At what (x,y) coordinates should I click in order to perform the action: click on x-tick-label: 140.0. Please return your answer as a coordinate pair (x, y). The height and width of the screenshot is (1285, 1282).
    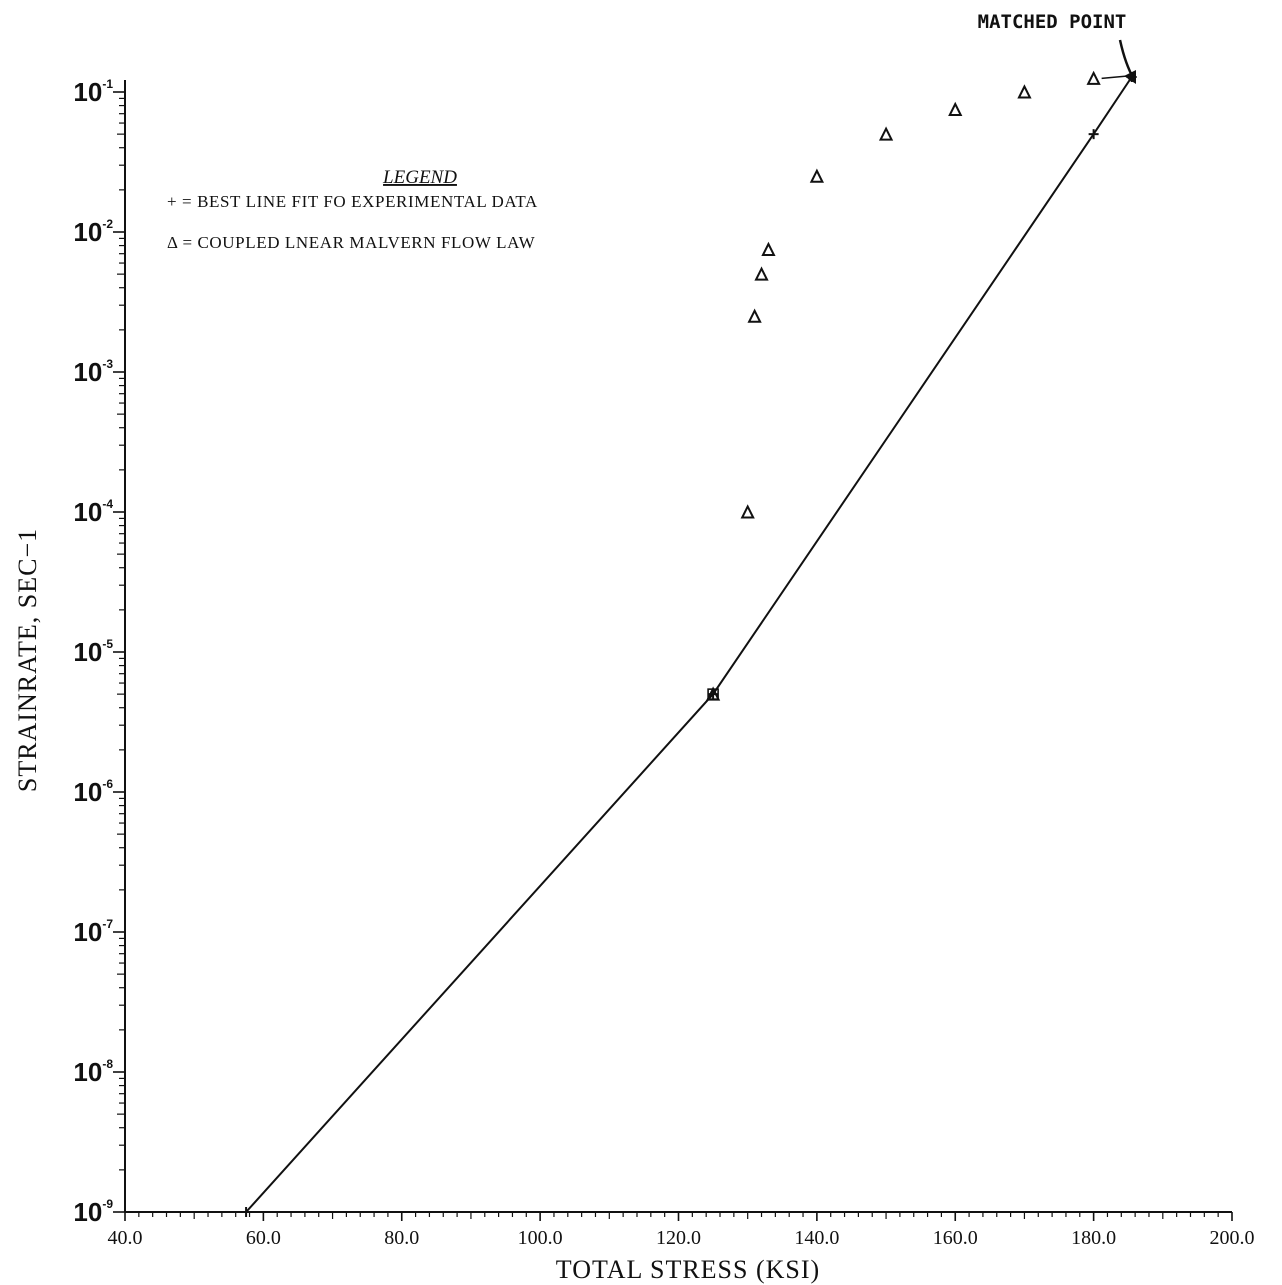
    Looking at the image, I should click on (816, 1238).